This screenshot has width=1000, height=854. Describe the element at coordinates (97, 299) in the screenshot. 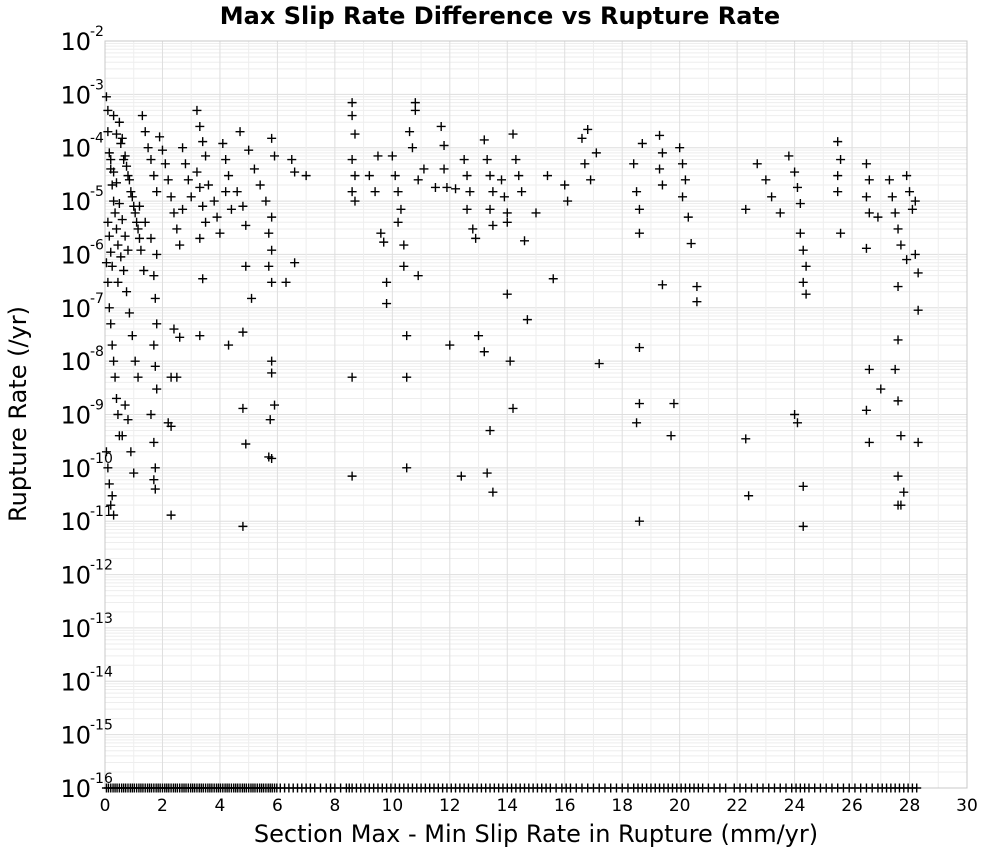

I see `y-tick-exponent: -7` at that location.